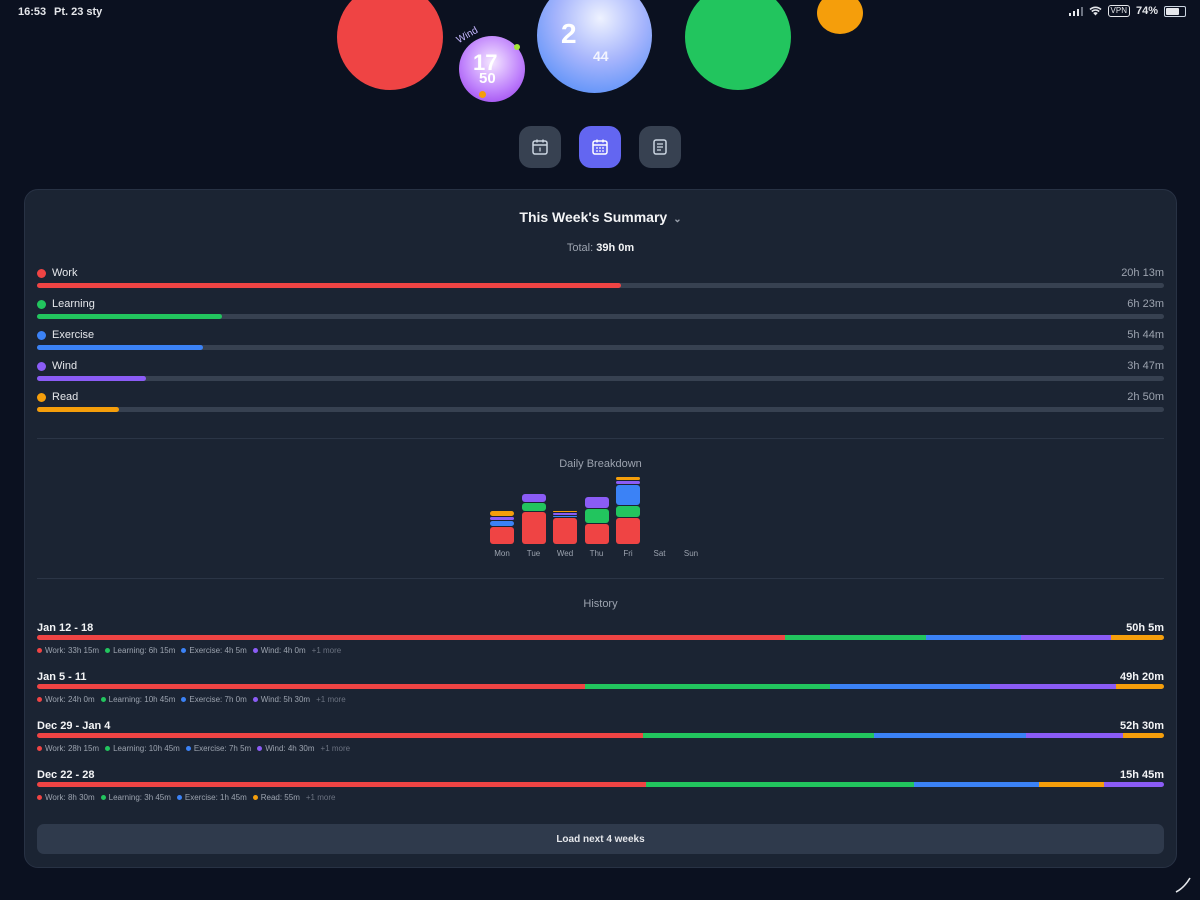 The image size is (1200, 900). Describe the element at coordinates (390, 45) in the screenshot. I see `work-bubble` at that location.